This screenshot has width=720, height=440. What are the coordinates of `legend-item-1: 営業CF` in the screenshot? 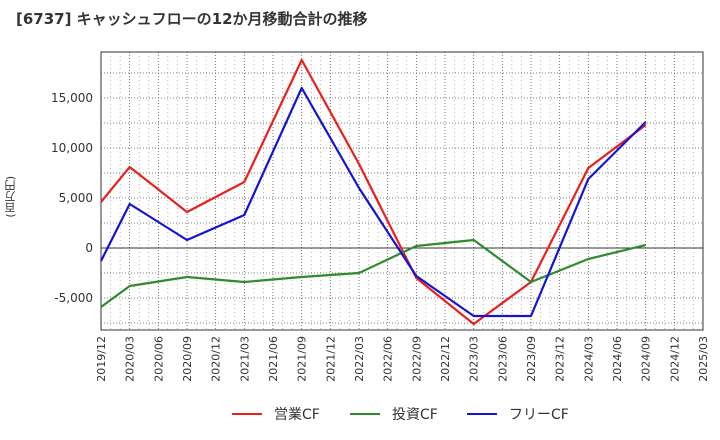 It's located at (276, 414).